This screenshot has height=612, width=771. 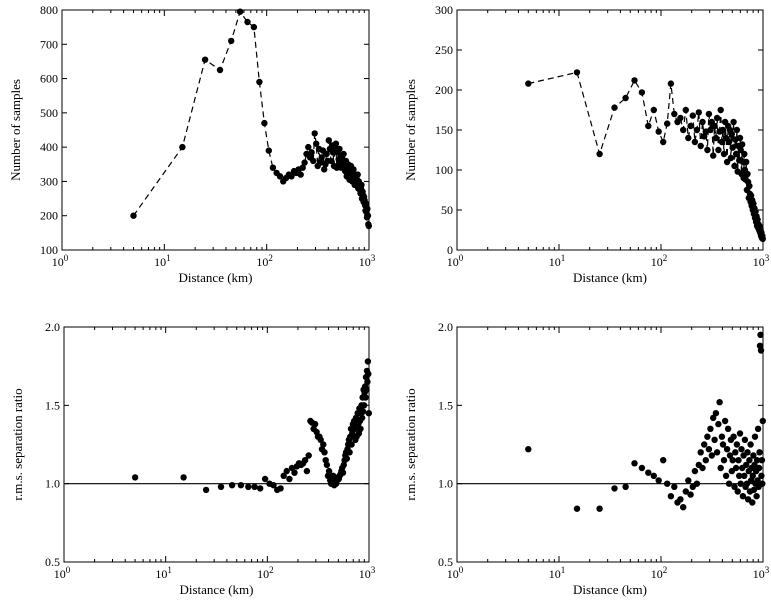 What do you see at coordinates (450, 250) in the screenshot?
I see `y-tick-label: 0` at bounding box center [450, 250].